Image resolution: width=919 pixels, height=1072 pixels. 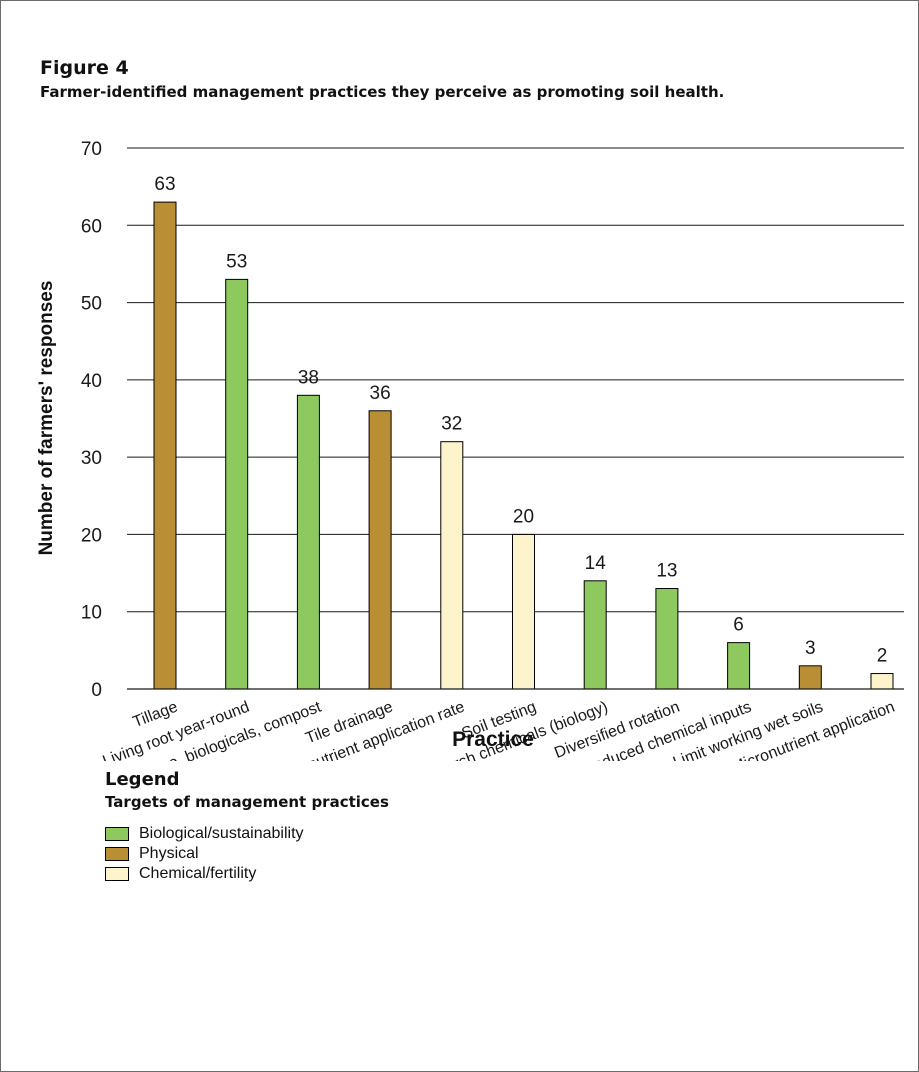 What do you see at coordinates (882, 656) in the screenshot?
I see `bar-value-label: 2` at bounding box center [882, 656].